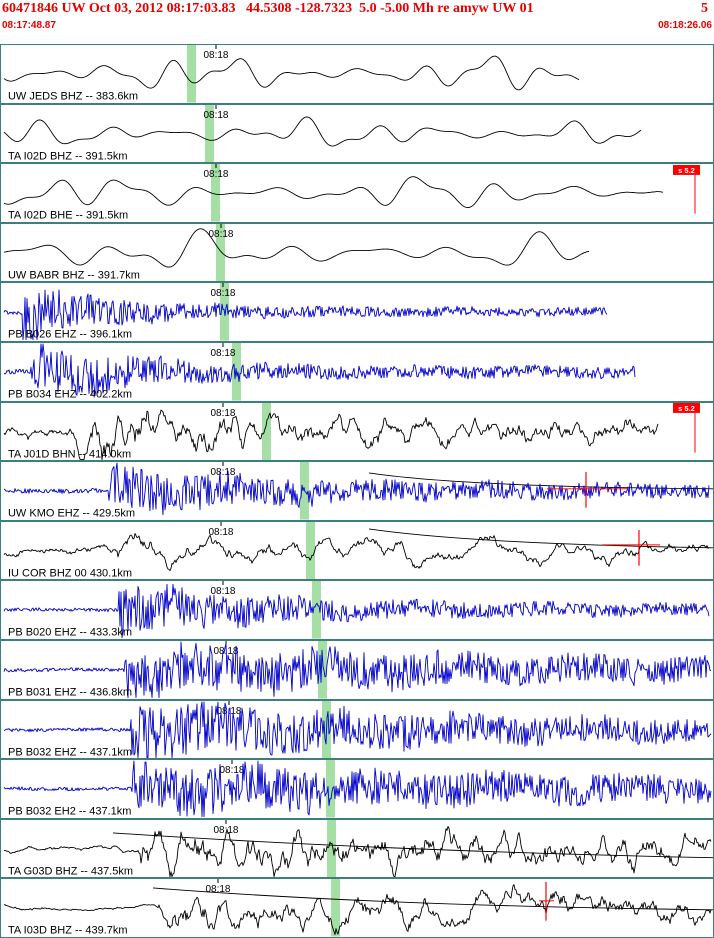 The height and width of the screenshot is (938, 714). Describe the element at coordinates (68, 216) in the screenshot. I see `station-label: TA I02D BHE -- 391.5km` at that location.